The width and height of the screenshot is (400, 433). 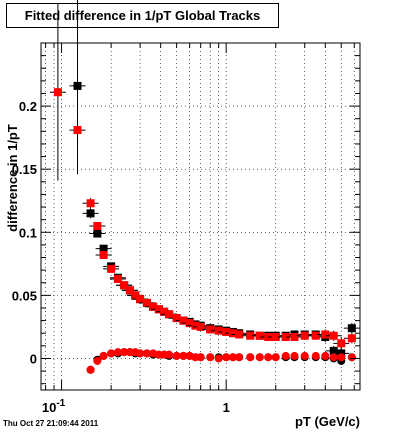 I want to click on y-axis-label: difference in 1/pT, so click(x=12, y=178).